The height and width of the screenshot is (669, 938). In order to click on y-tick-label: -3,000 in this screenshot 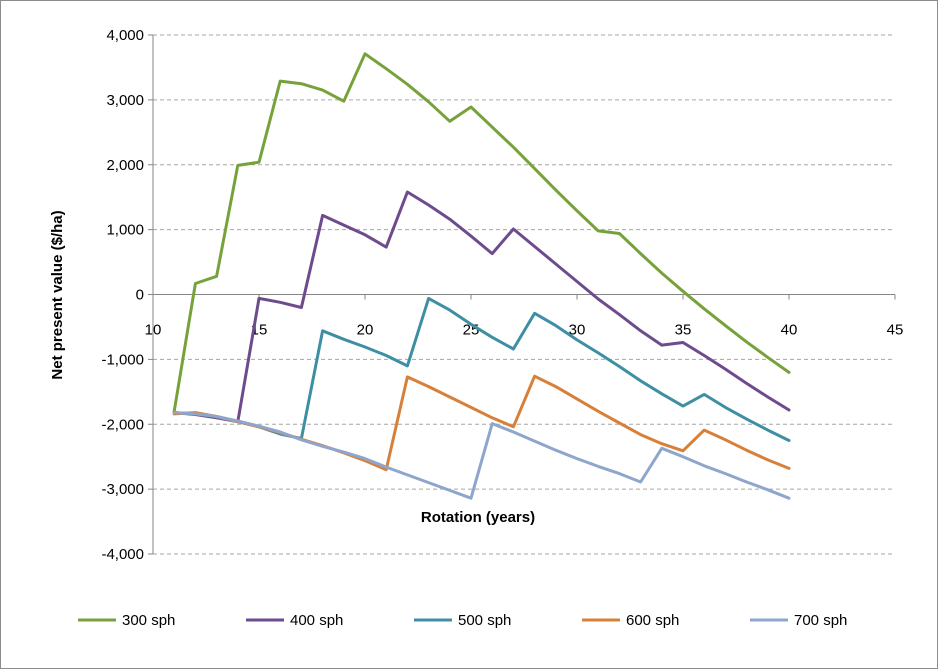, I will do `click(122, 489)`.